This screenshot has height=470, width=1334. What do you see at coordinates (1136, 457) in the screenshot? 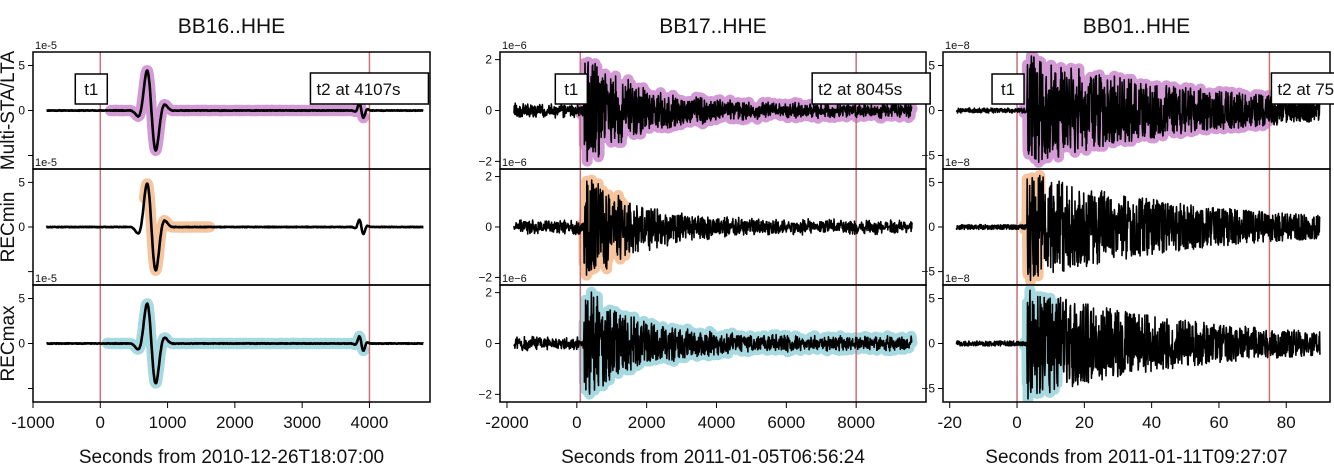
I see `x-axis-label: Seconds from 2011-01-11T09:27:07` at bounding box center [1136, 457].